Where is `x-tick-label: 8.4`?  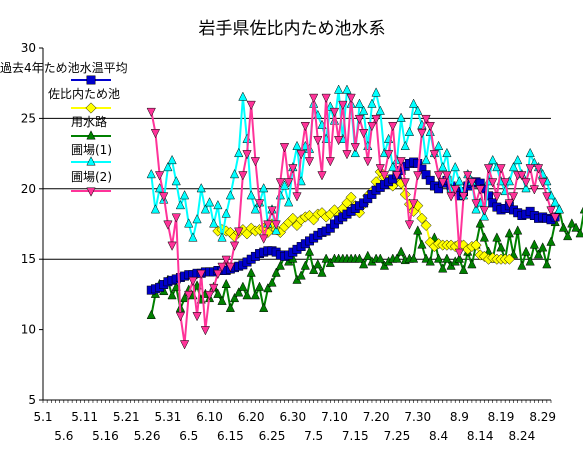 x-tick-label: 8.4 is located at coordinates (438, 436).